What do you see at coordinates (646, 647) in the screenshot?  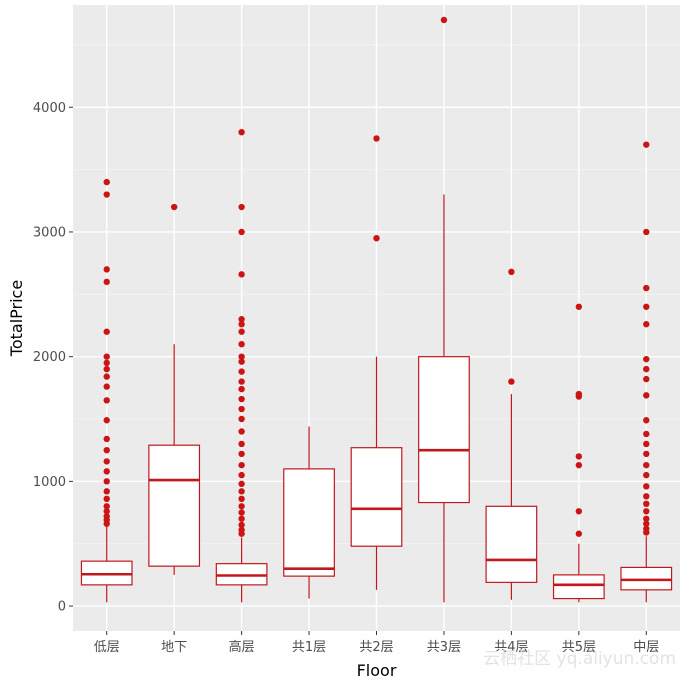 I see `x-tick-label: 中层` at bounding box center [646, 647].